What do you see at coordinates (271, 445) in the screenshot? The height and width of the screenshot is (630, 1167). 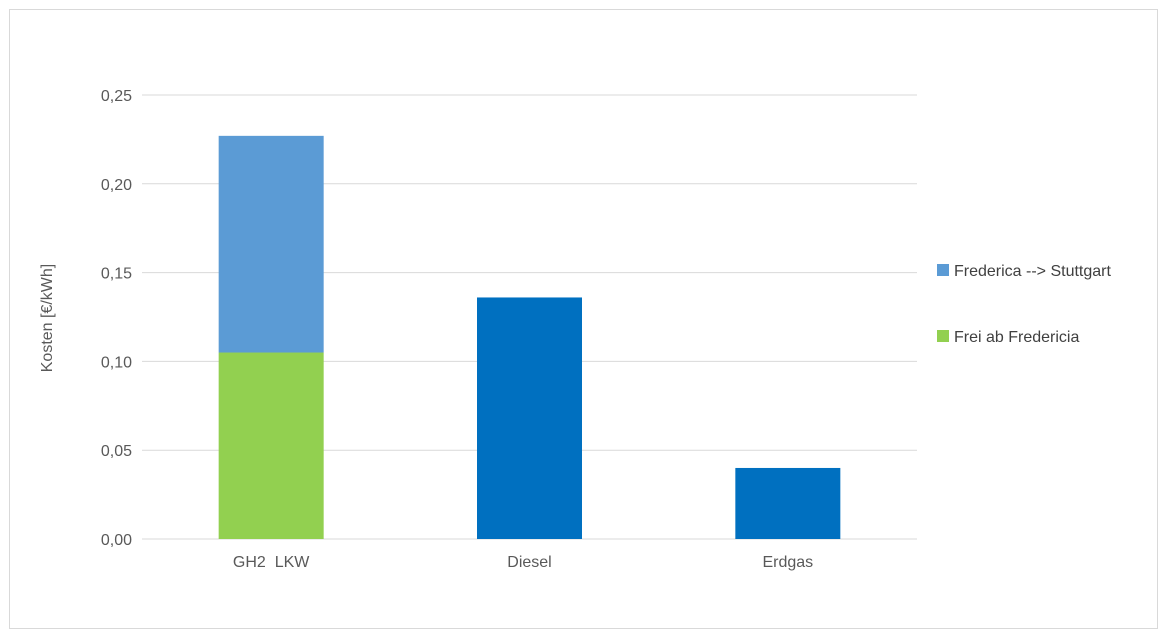 I see `bar-gh2-lkw-s0` at bounding box center [271, 445].